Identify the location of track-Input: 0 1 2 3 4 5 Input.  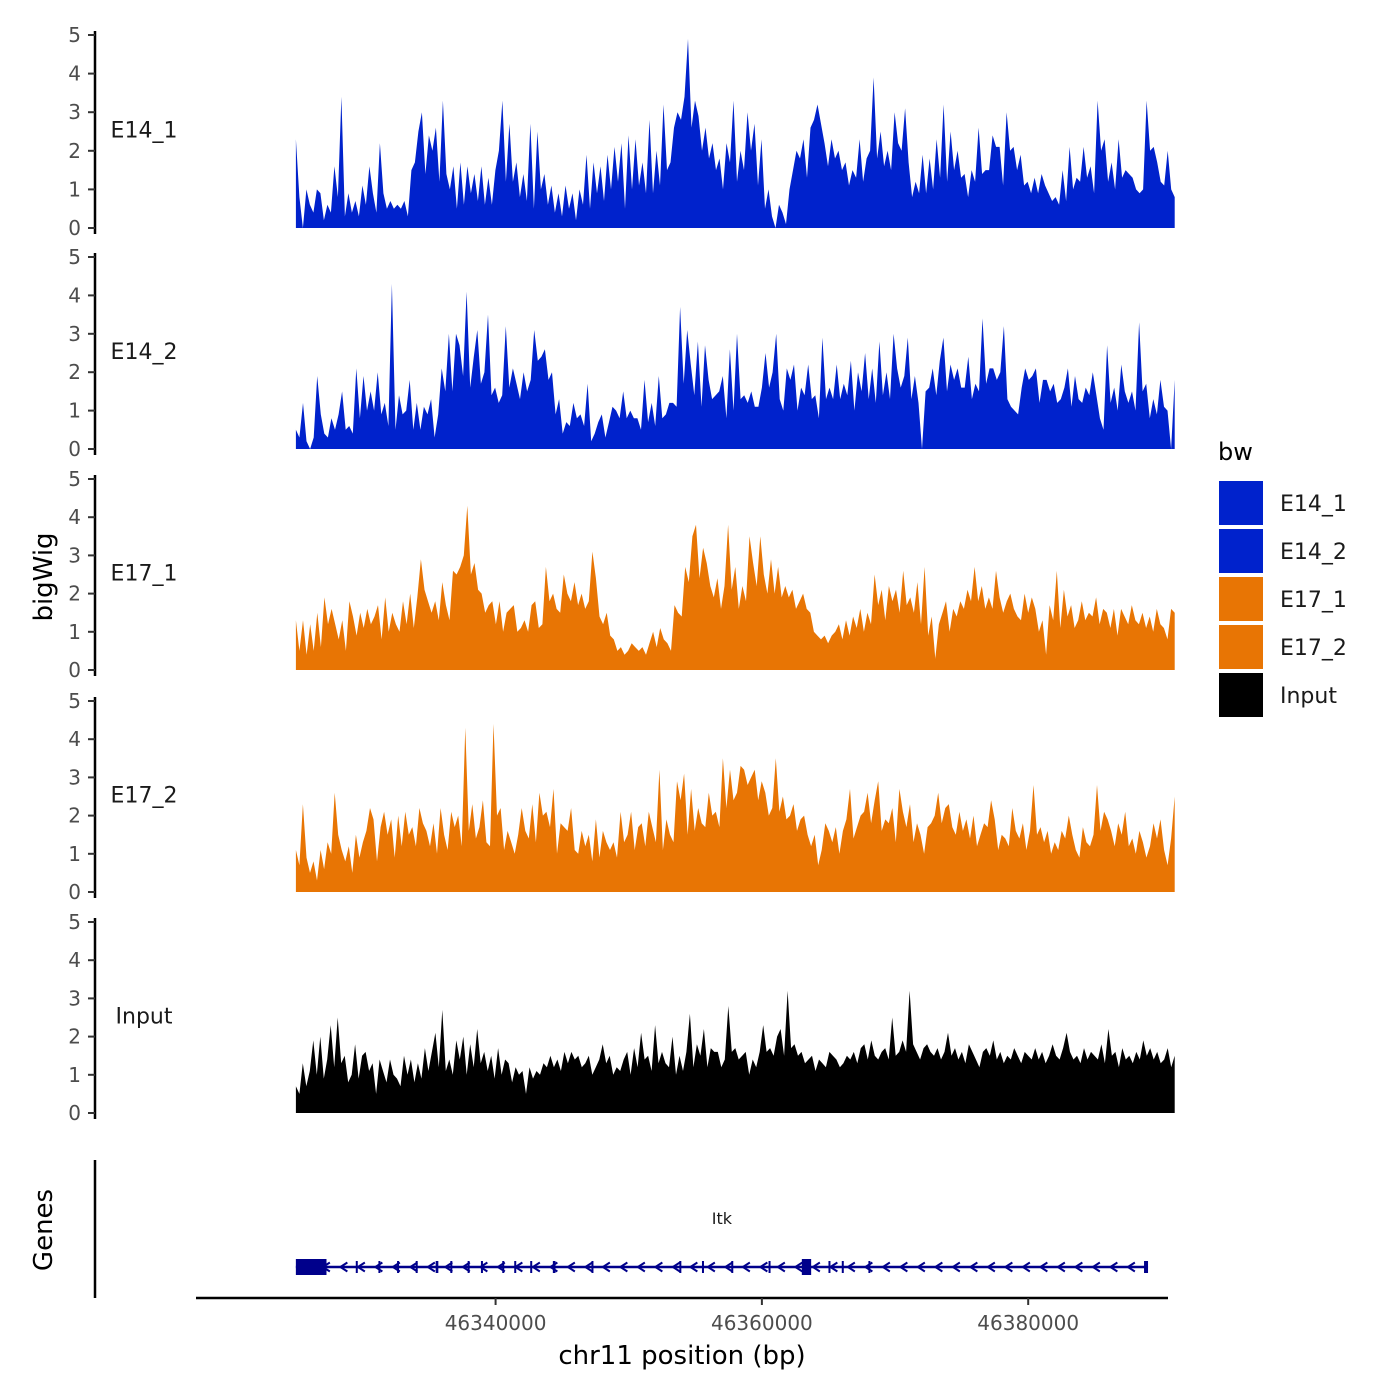
(621, 1017).